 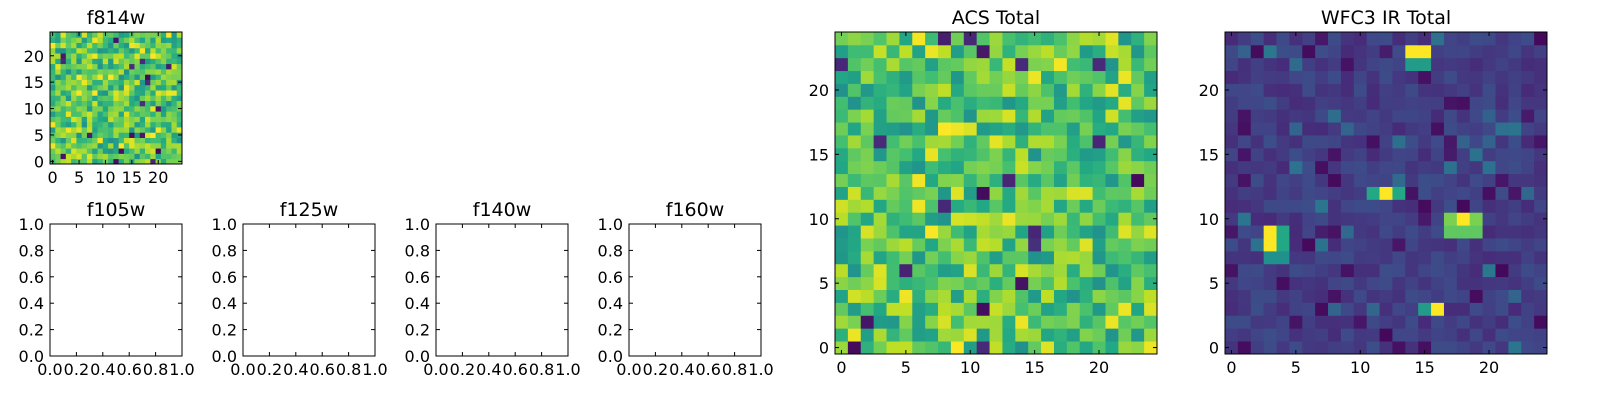 What do you see at coordinates (541, 369) in the screenshot?
I see `x-tick-label: 0.8` at bounding box center [541, 369].